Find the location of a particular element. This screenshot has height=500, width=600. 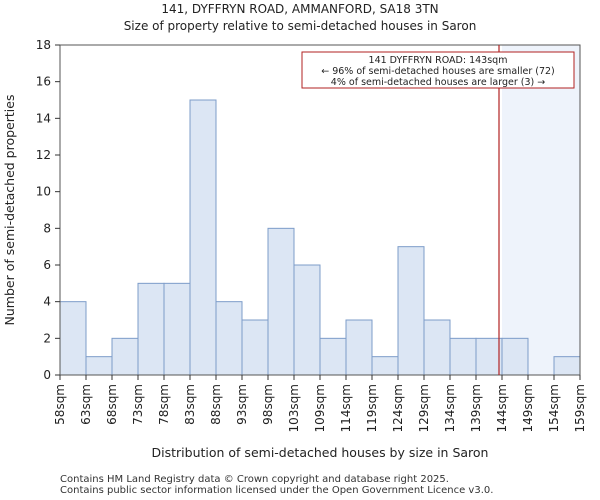

y-tick-label: 10 is located at coordinates (43, 192).